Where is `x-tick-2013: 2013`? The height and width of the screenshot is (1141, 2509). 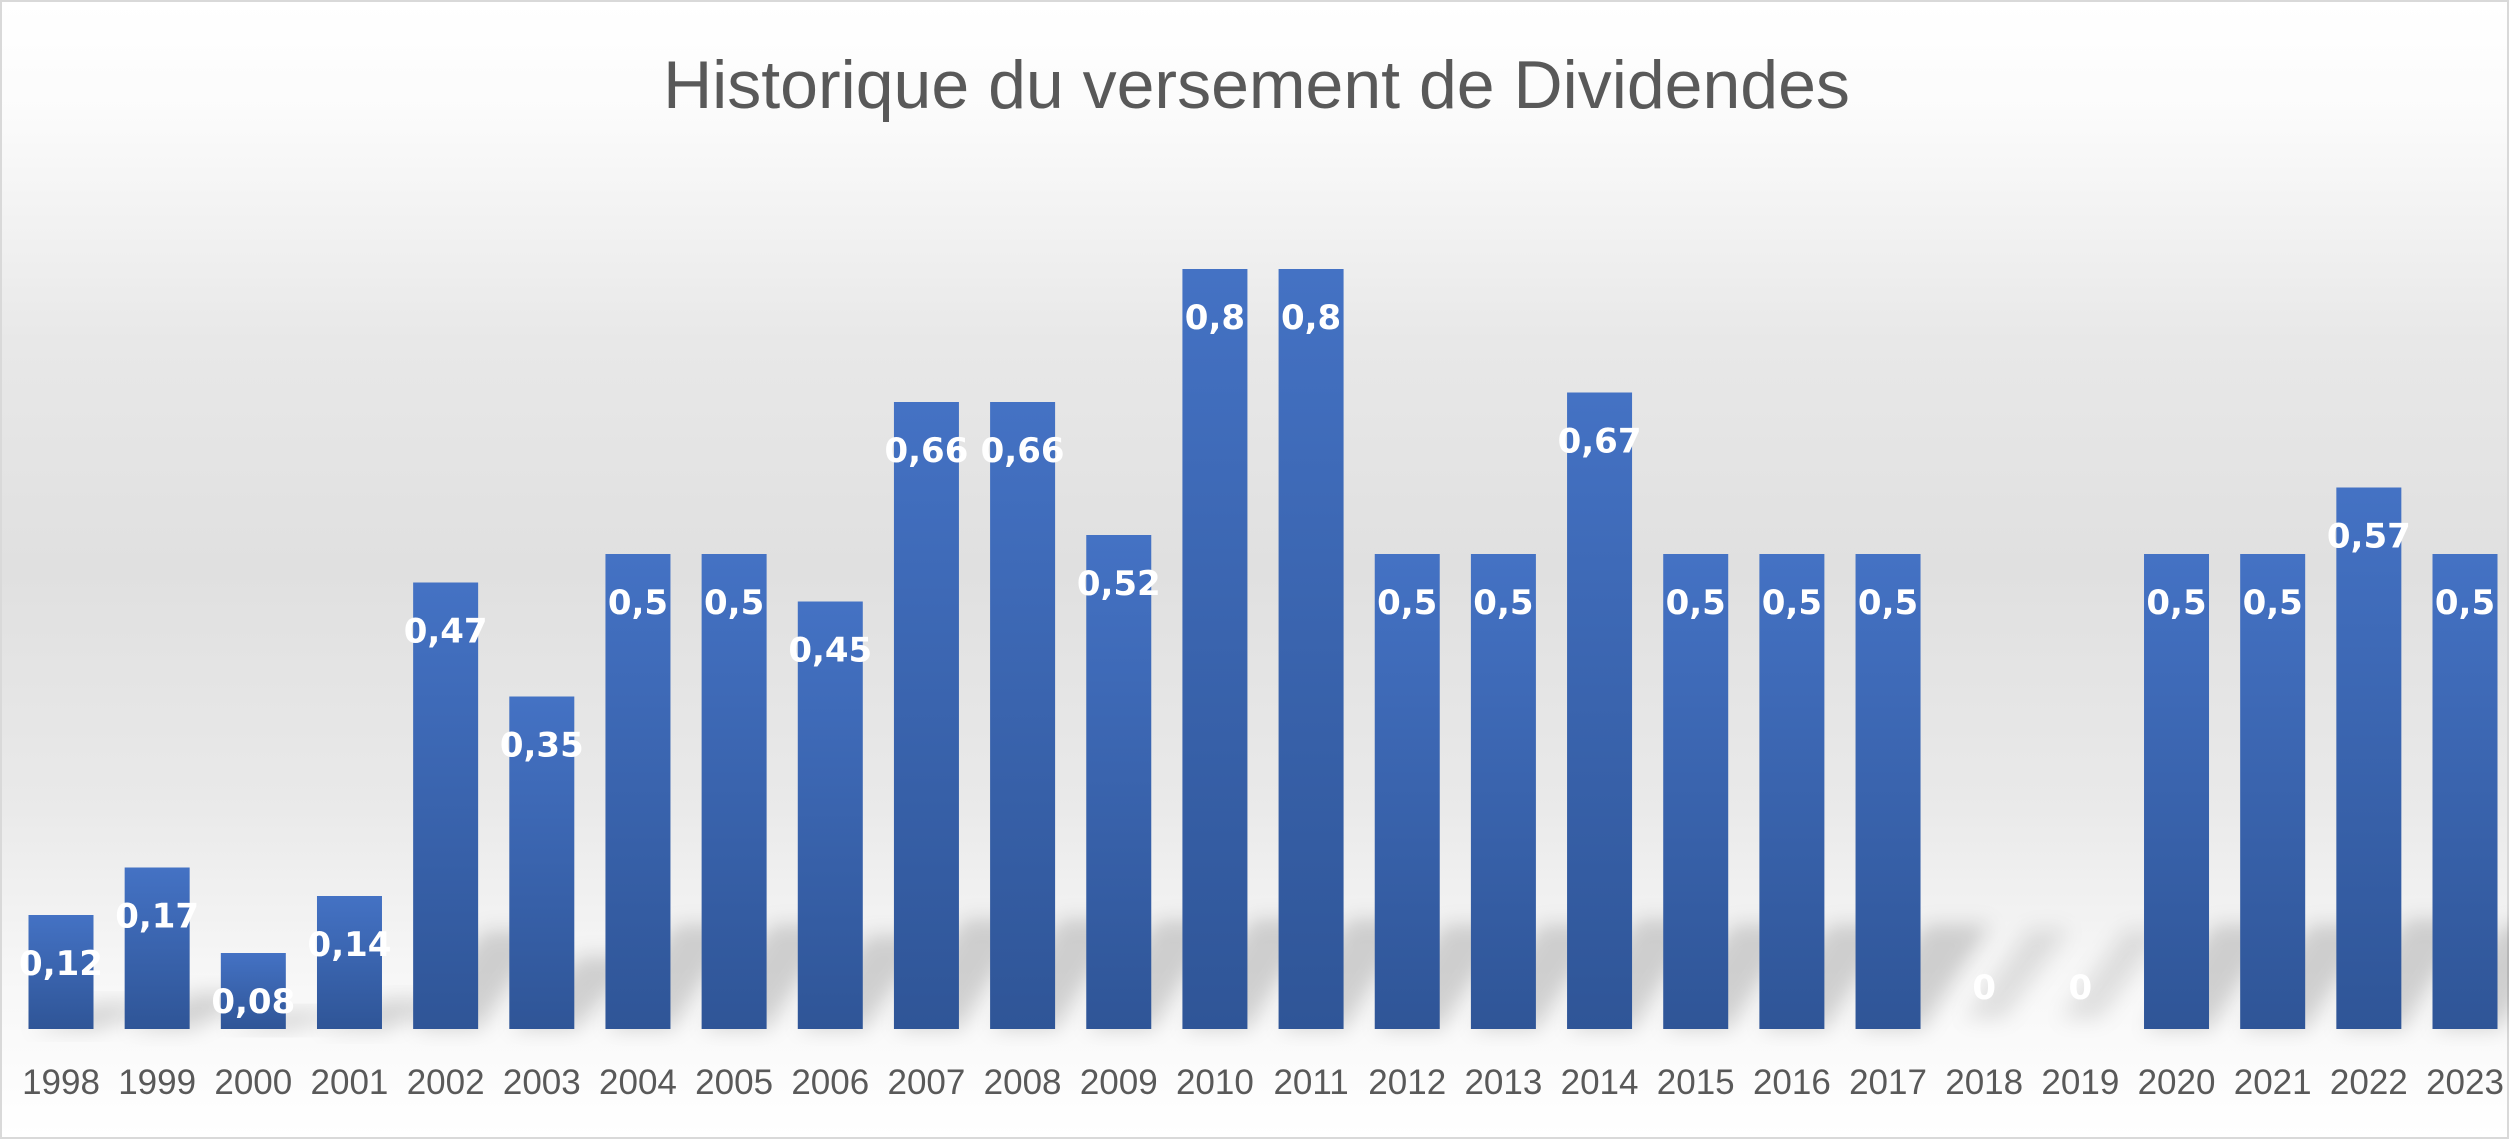
x-tick-2013: 2013 is located at coordinates (1503, 1082).